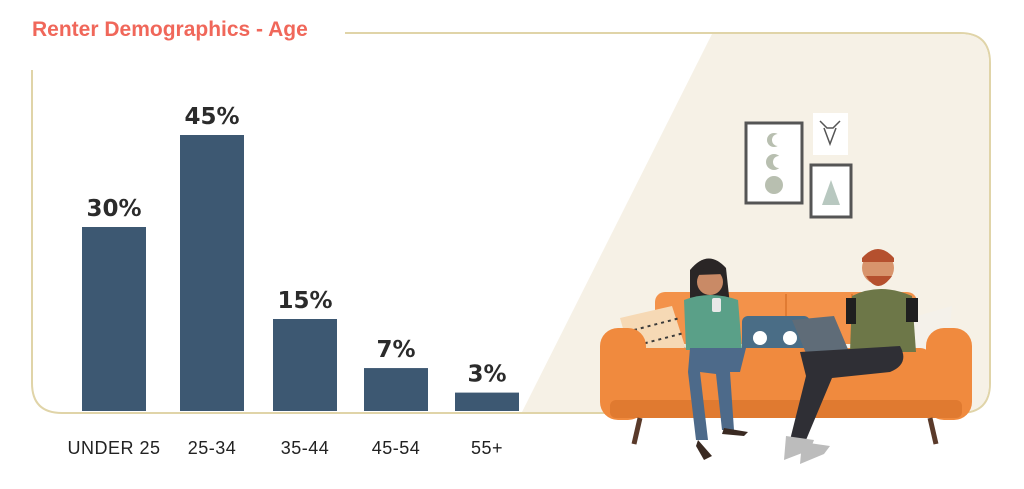 Image resolution: width=1024 pixels, height=489 pixels. Describe the element at coordinates (396, 448) in the screenshot. I see `category-label-4: 45-54` at that location.